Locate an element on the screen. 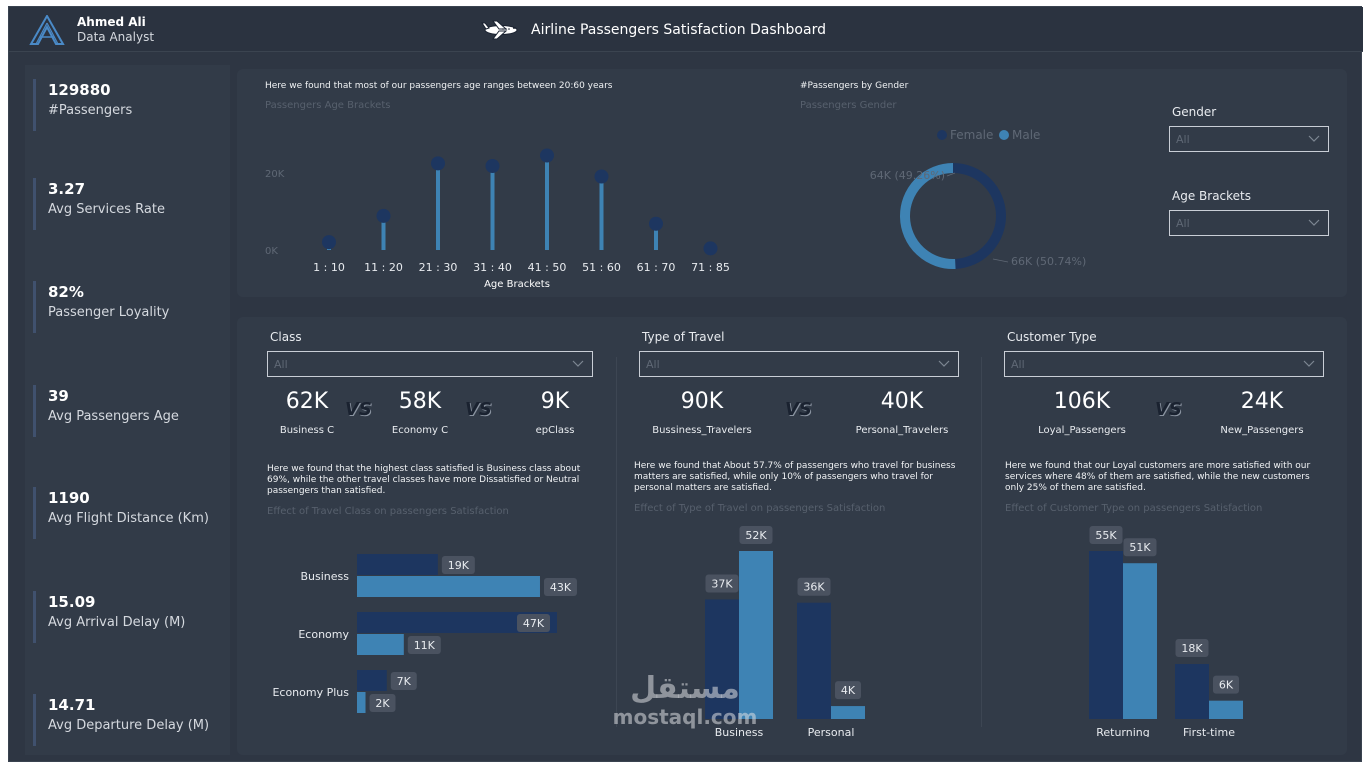 This screenshot has height=768, width=1366. personal-travelers-label: Personal_Travelers is located at coordinates (902, 430).